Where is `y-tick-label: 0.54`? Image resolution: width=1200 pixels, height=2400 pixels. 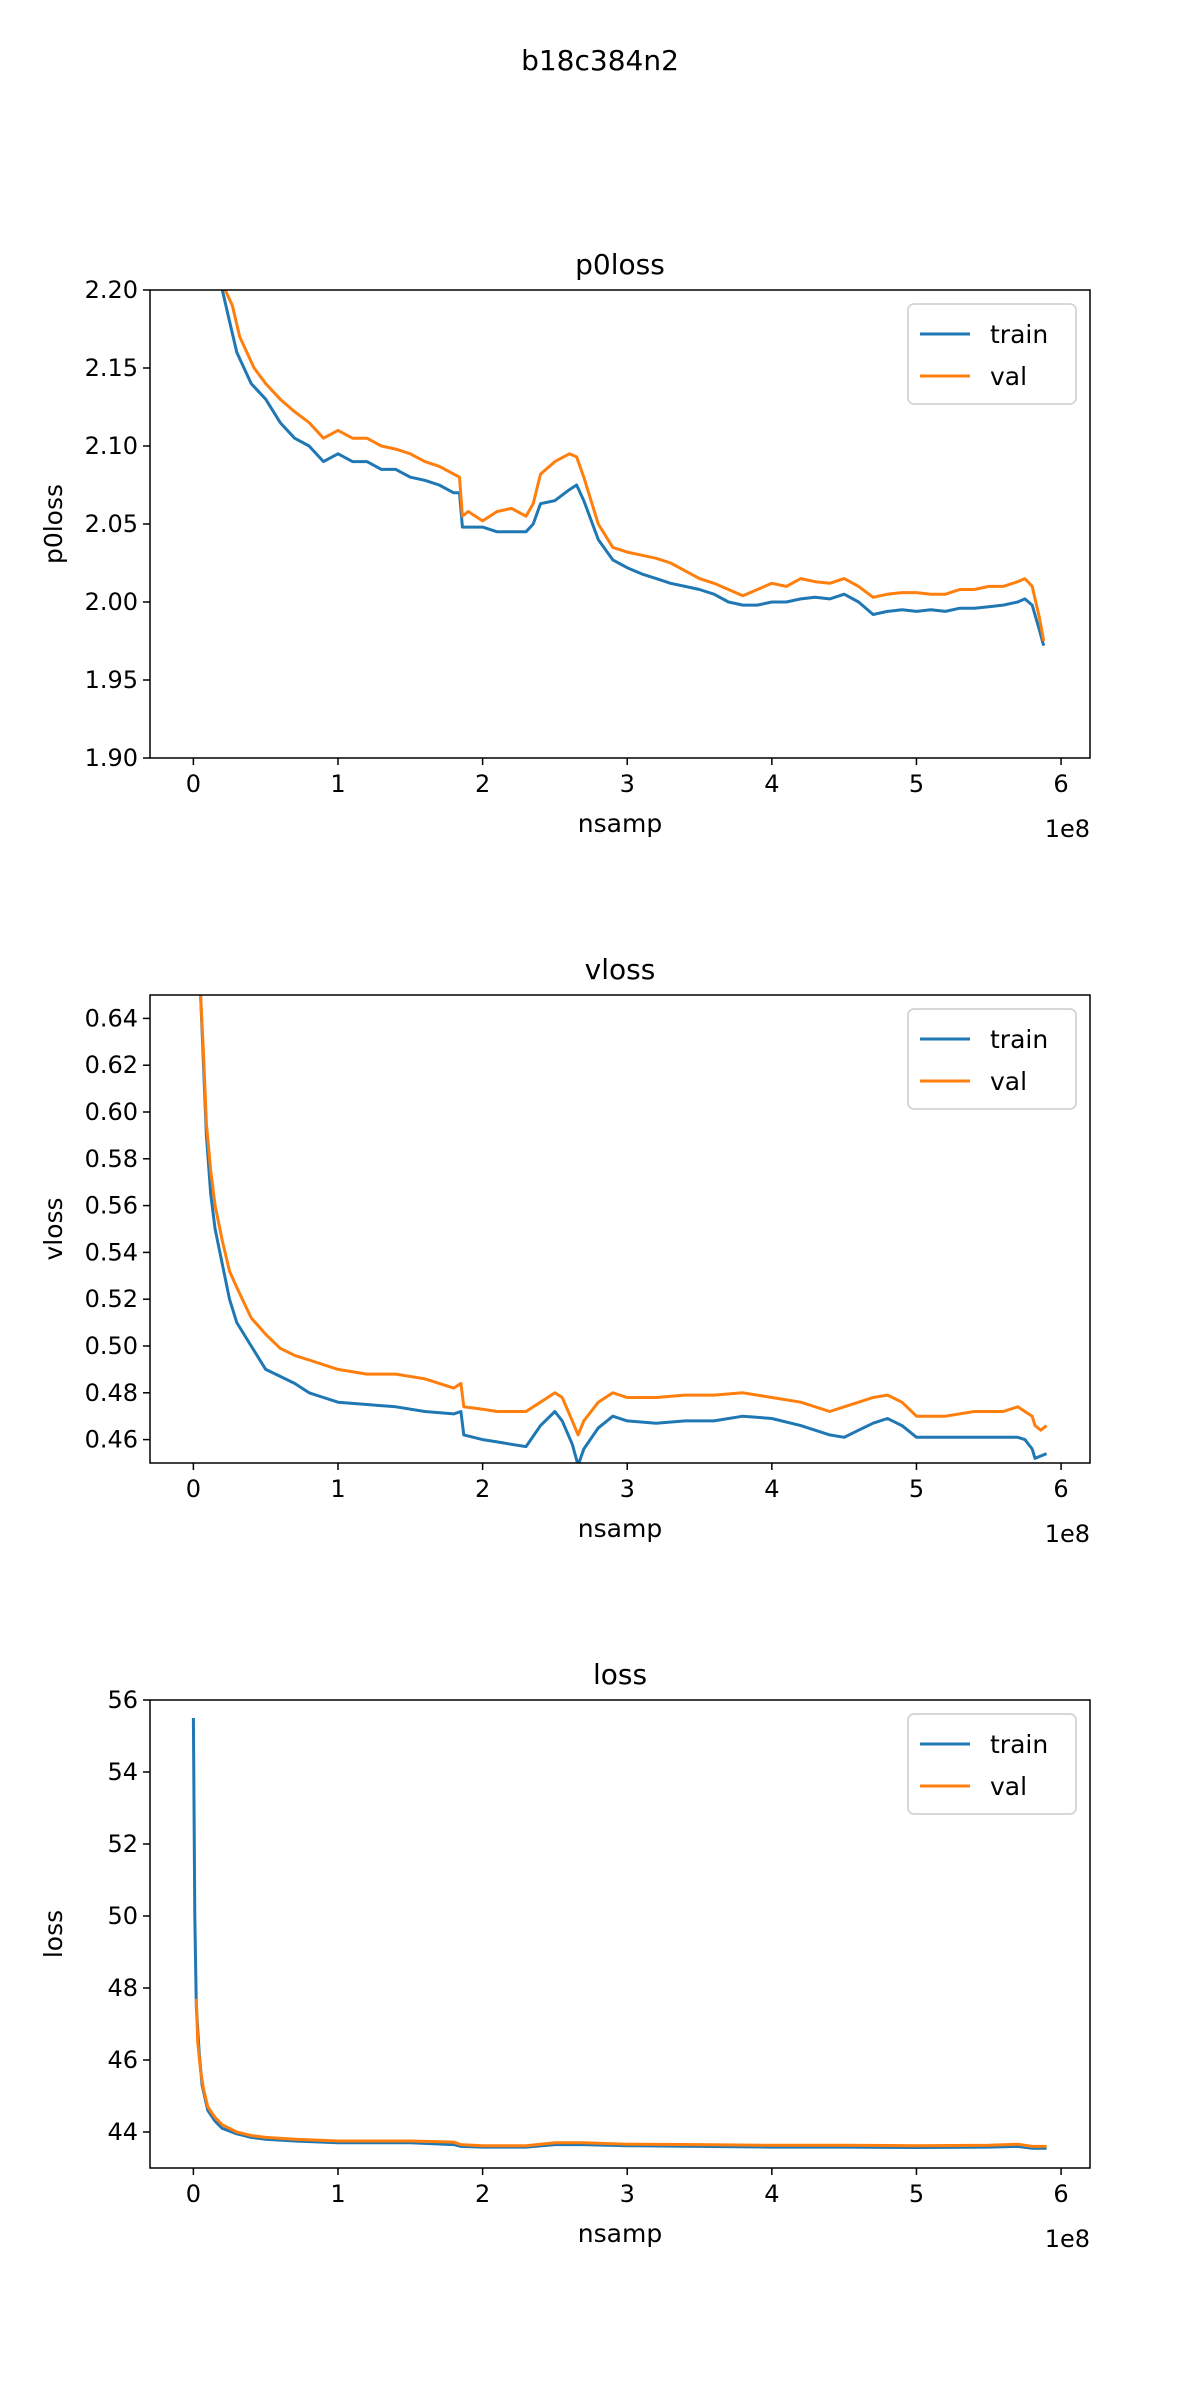
y-tick-label: 0.54 is located at coordinates (111, 1252).